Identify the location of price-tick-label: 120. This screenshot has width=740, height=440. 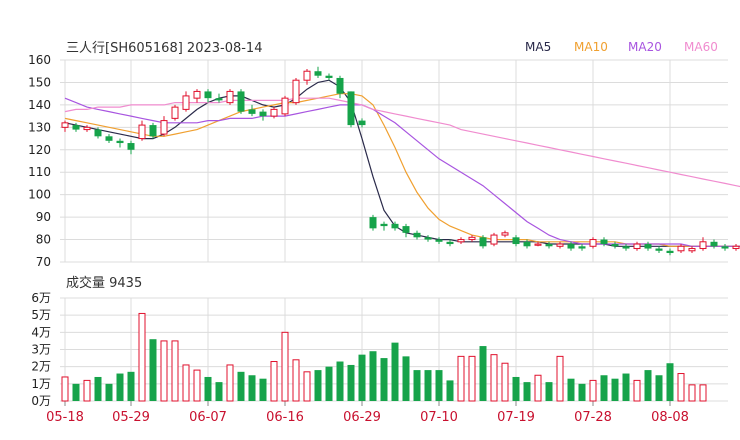
(39, 150).